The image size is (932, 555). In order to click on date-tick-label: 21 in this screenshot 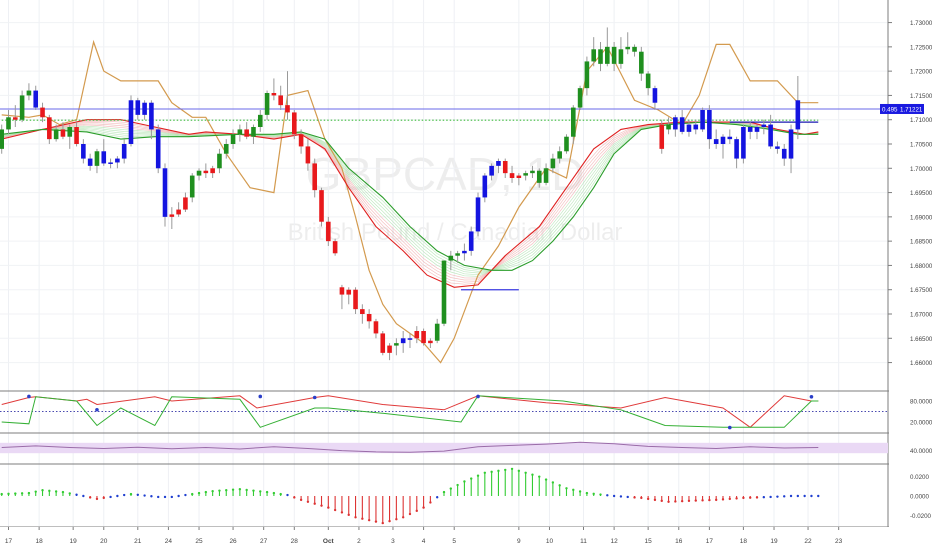, I will do `click(138, 541)`.